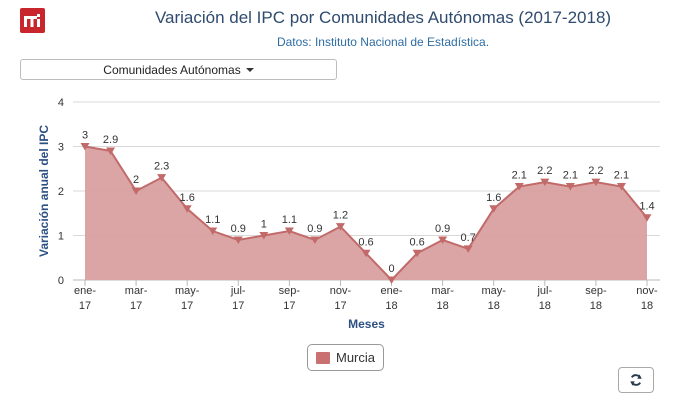 The height and width of the screenshot is (403, 673). What do you see at coordinates (61, 192) in the screenshot?
I see `y-tick-label: 2` at bounding box center [61, 192].